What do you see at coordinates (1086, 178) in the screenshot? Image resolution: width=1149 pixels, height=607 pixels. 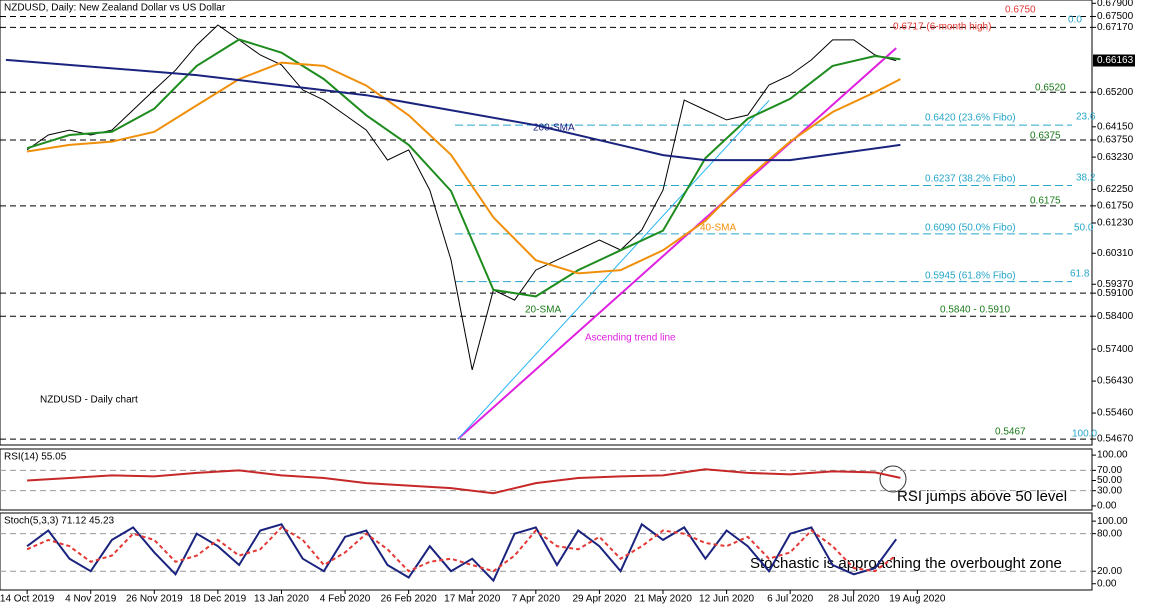 I see `fibo-tag: 38.2` at bounding box center [1086, 178].